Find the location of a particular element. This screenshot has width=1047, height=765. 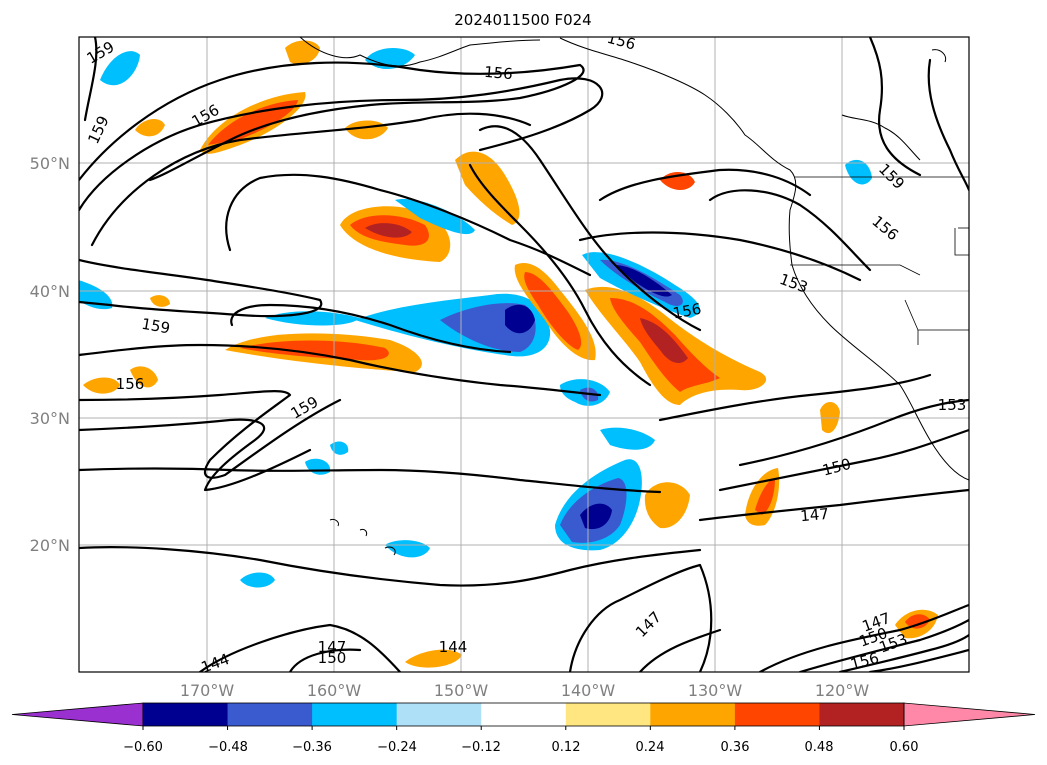

lat-label: 40°N is located at coordinates (50, 291).